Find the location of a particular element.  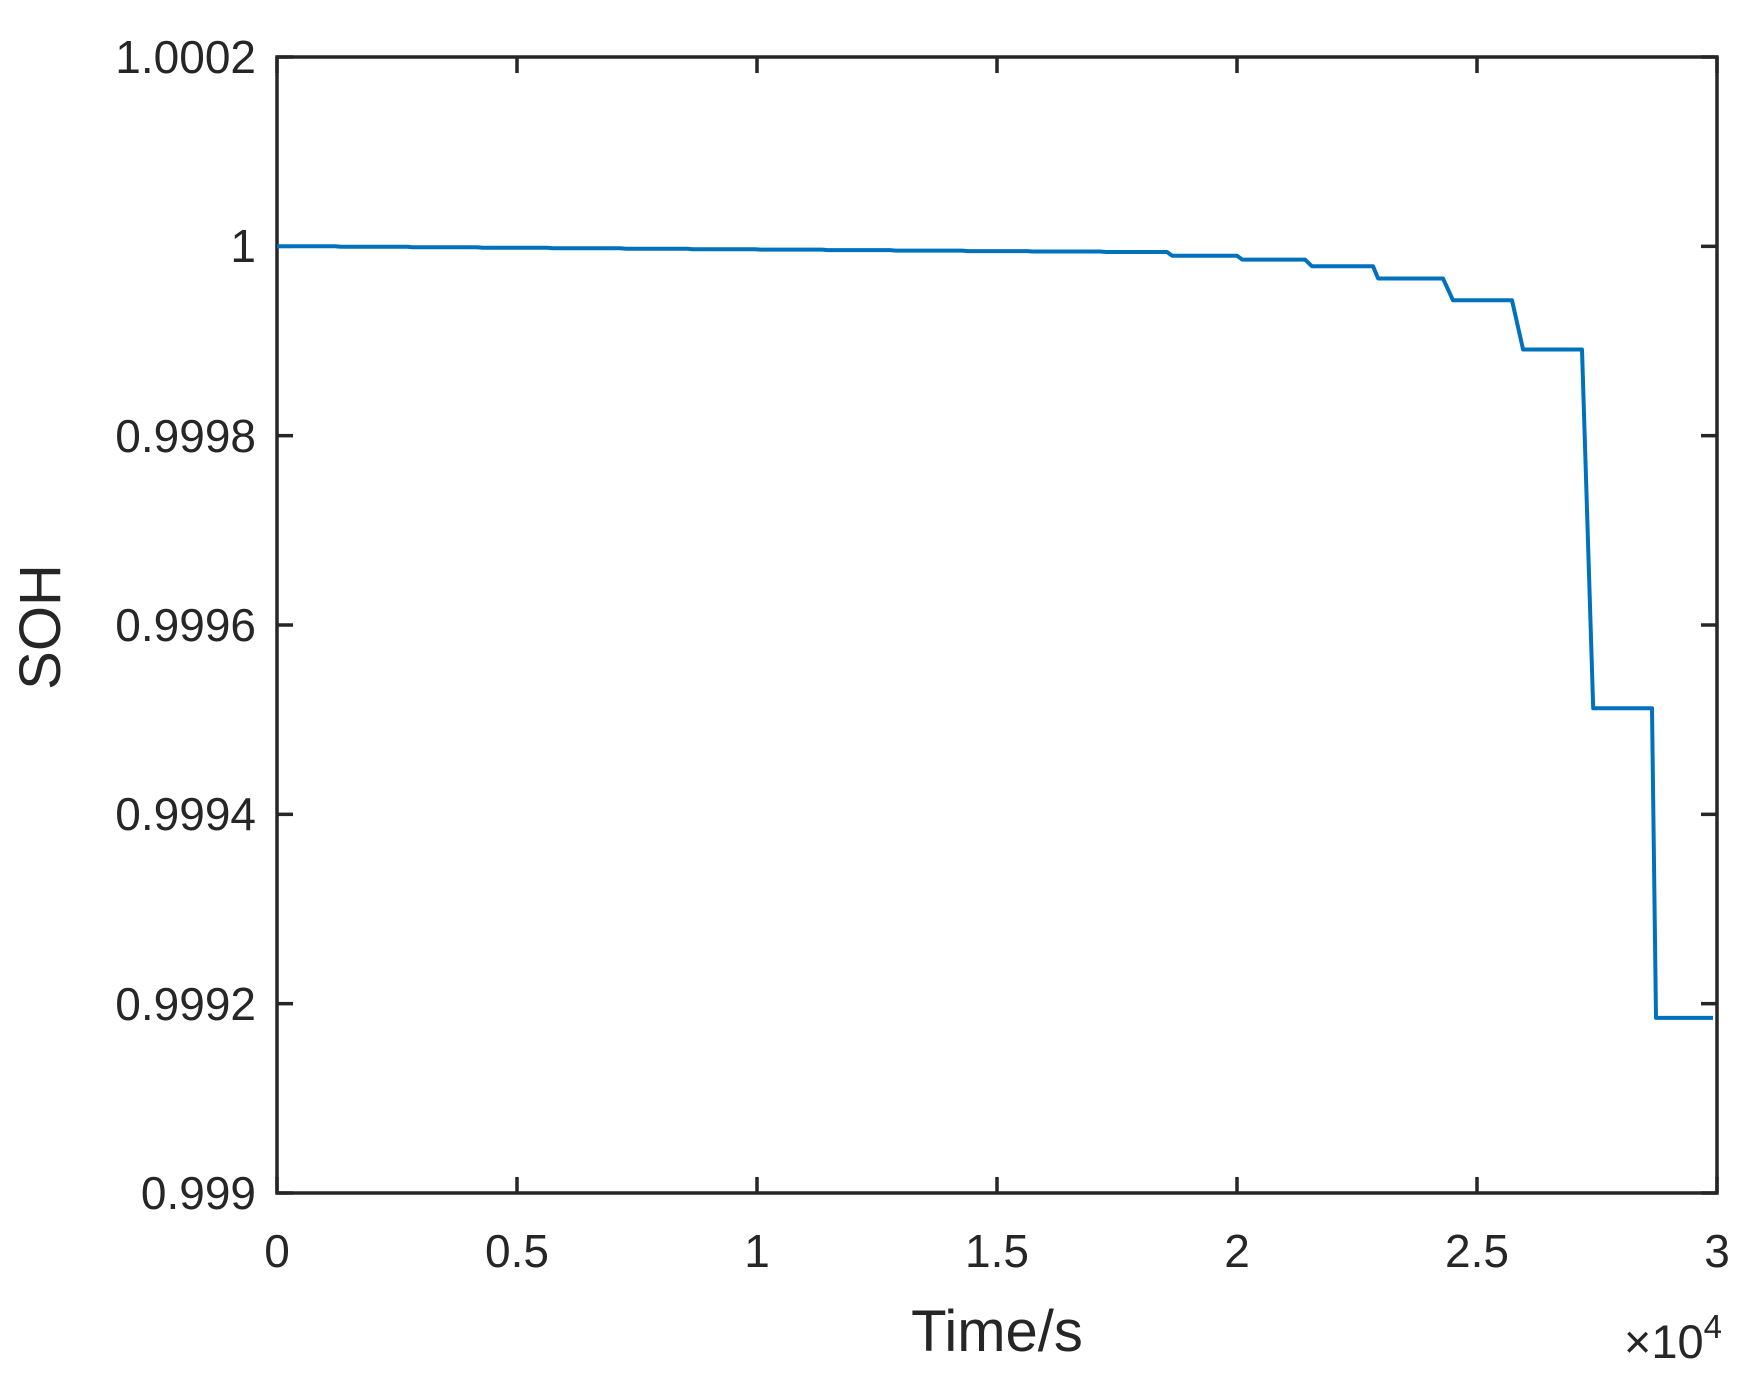

x-tick-label: 0.5 is located at coordinates (517, 1251).